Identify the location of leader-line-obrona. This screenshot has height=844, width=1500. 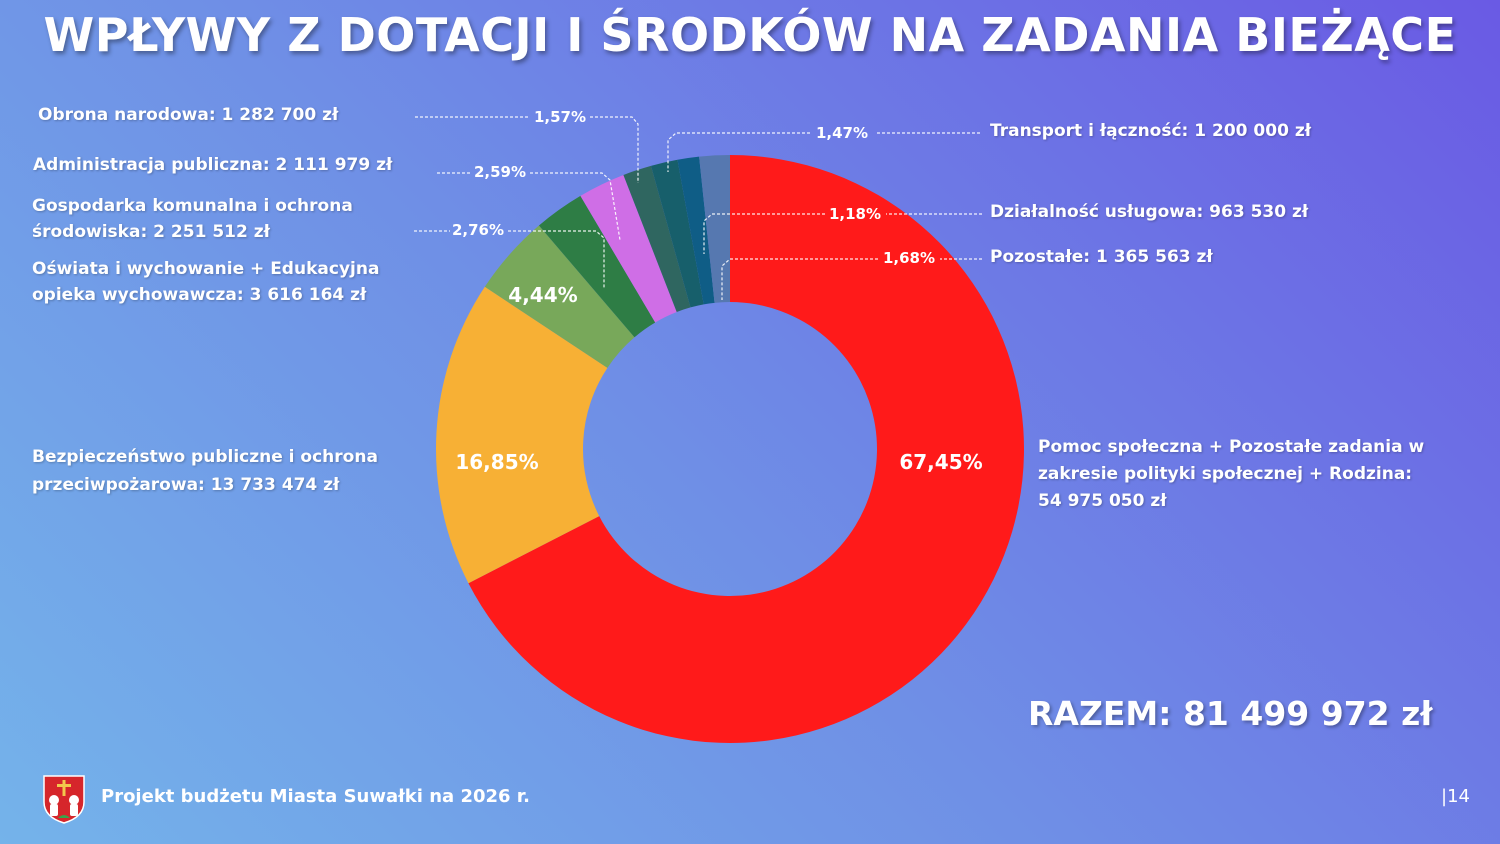
(614, 149).